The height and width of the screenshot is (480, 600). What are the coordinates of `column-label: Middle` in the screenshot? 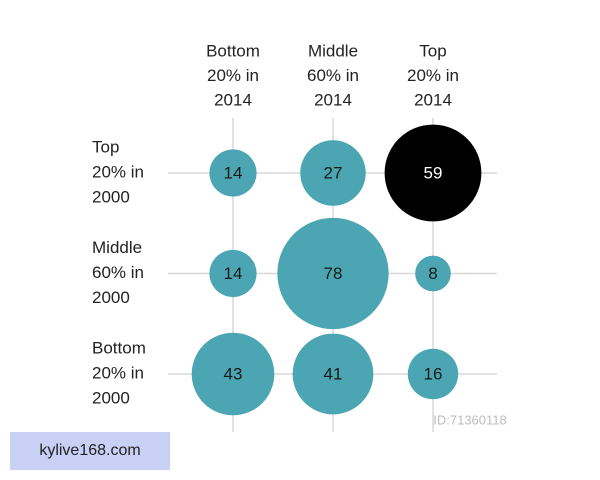 It's located at (333, 50).